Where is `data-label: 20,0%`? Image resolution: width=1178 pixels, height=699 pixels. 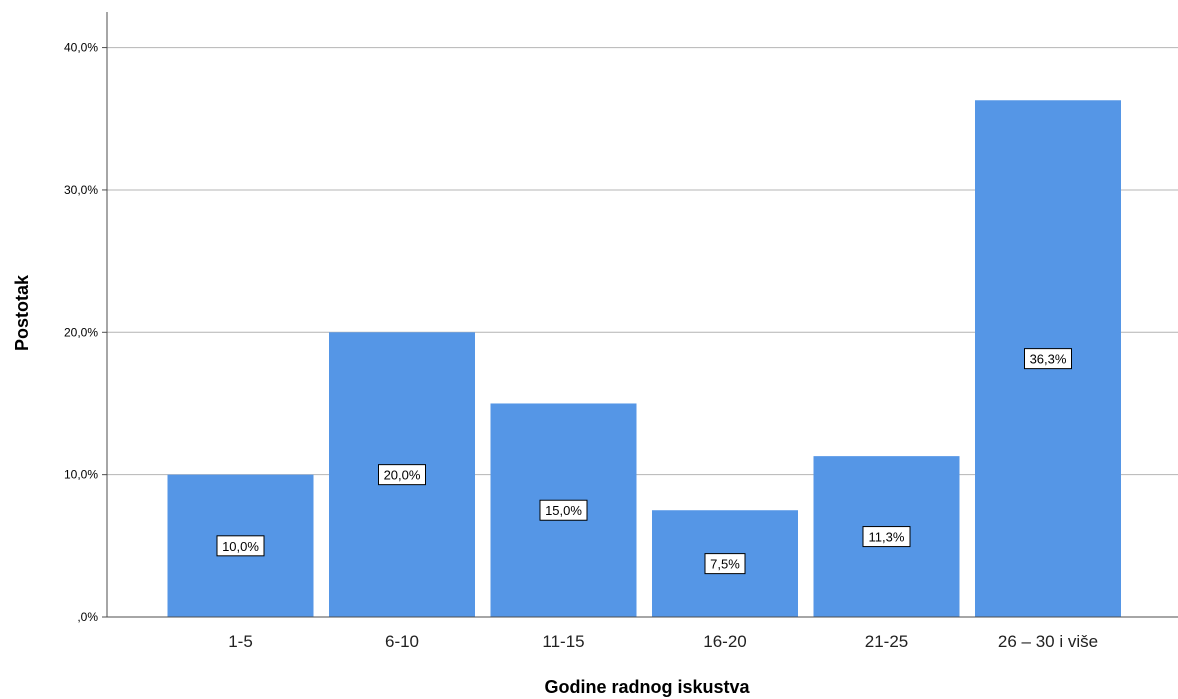
data-label: 20,0% is located at coordinates (402, 475).